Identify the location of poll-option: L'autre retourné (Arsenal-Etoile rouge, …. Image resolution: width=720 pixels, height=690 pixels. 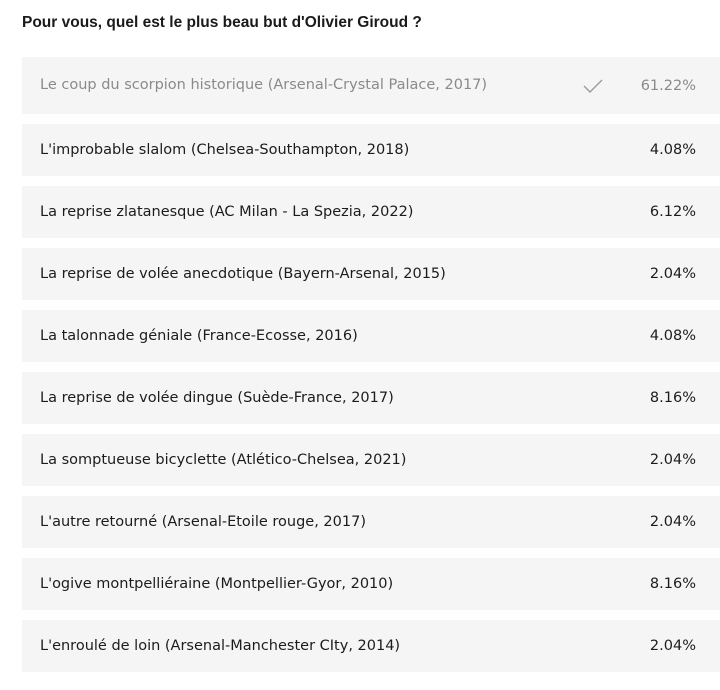
(371, 522).